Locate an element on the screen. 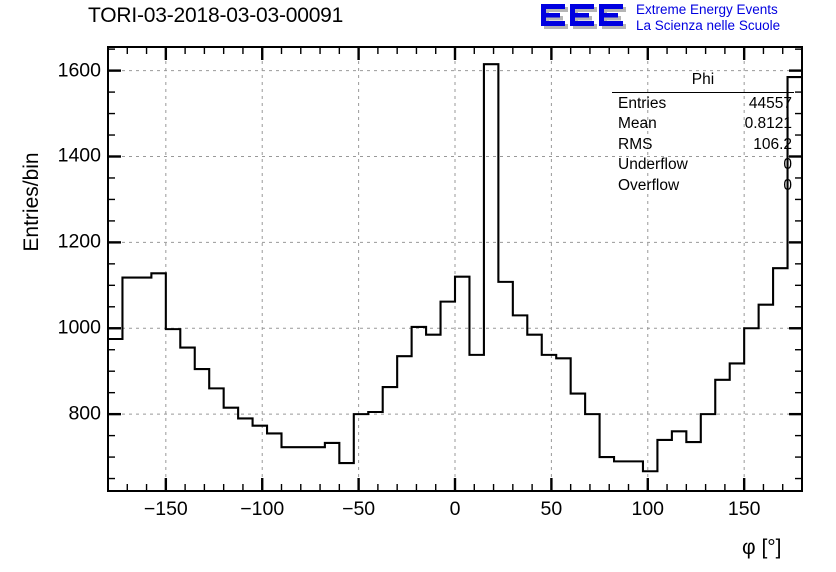 Image resolution: width=836 pixels, height=572 pixels. y-tick-label: 1600 is located at coordinates (79, 70).